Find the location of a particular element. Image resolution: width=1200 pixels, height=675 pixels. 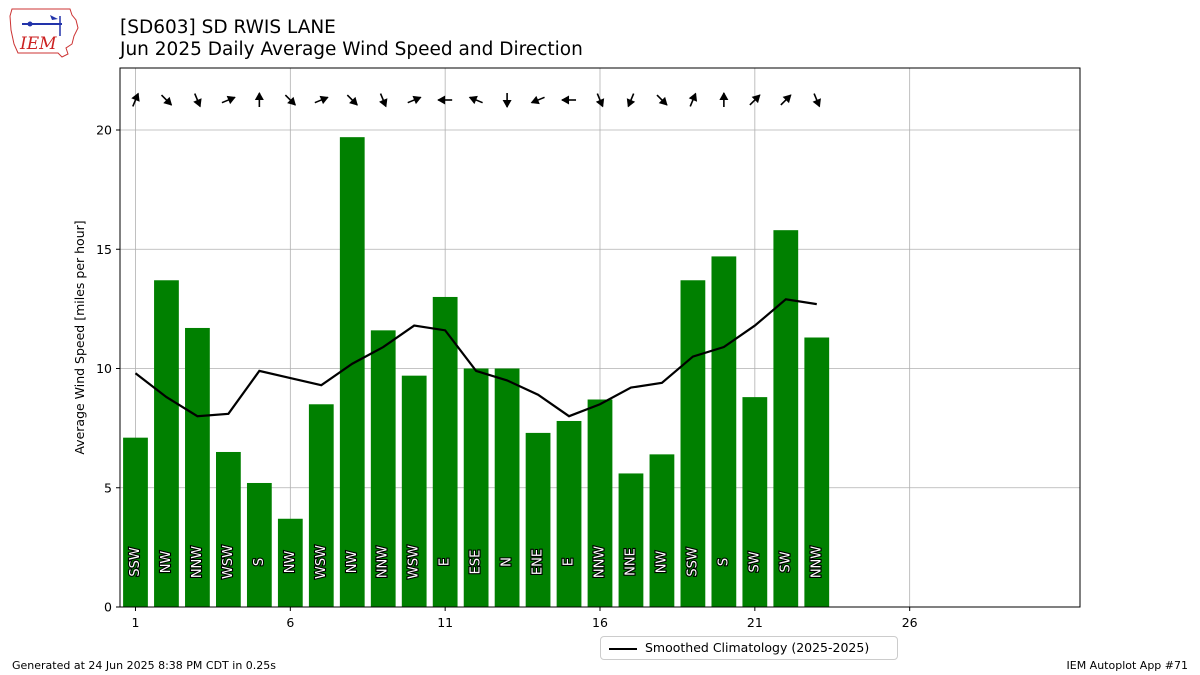

x-tick-label: 1 is located at coordinates (136, 622).